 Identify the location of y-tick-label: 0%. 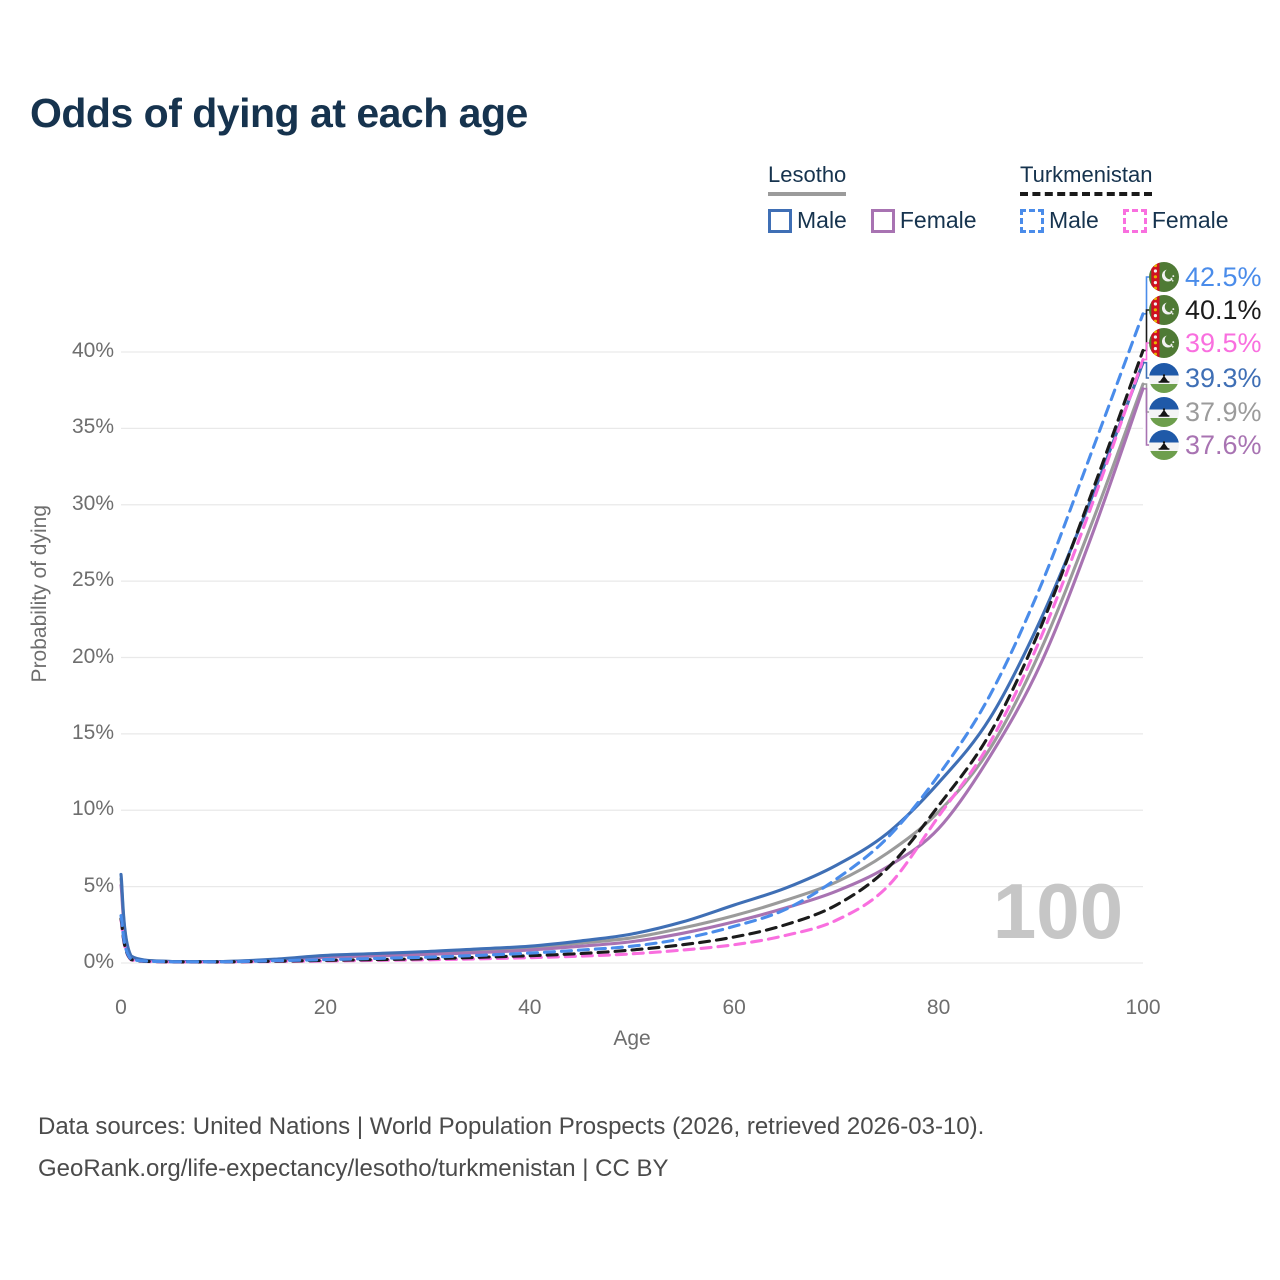
(98, 961).